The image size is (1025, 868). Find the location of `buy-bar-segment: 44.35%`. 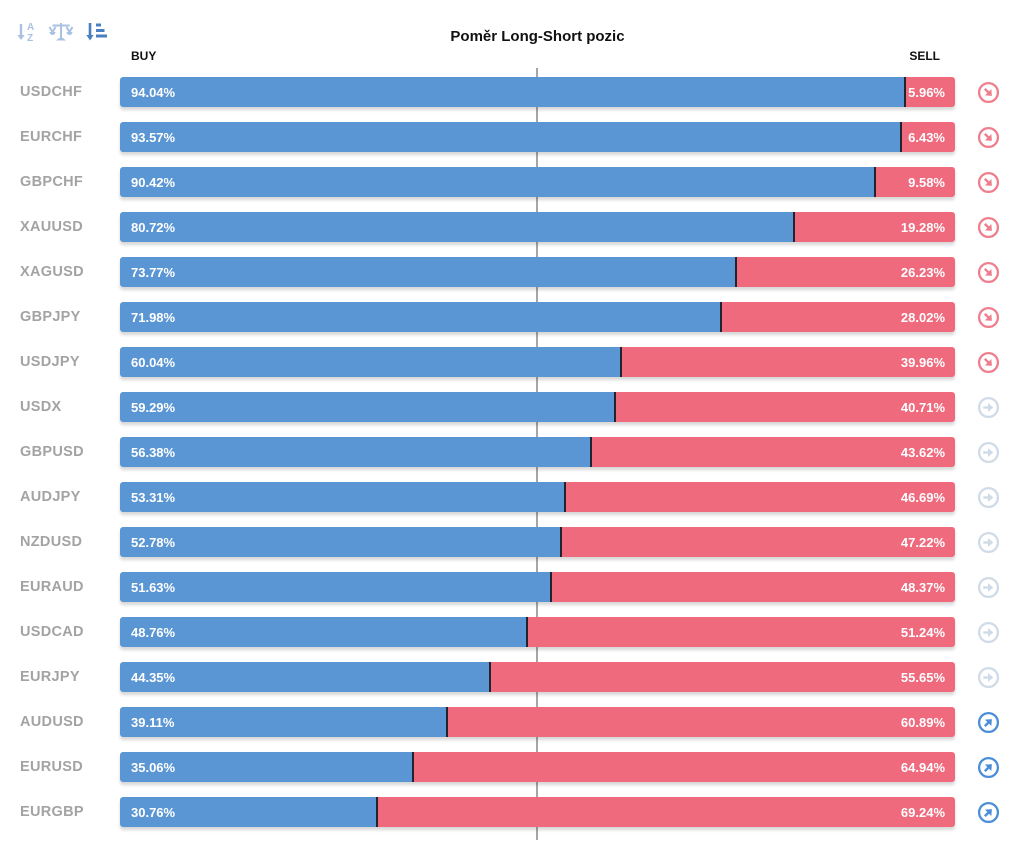

buy-bar-segment: 44.35% is located at coordinates (305, 677).